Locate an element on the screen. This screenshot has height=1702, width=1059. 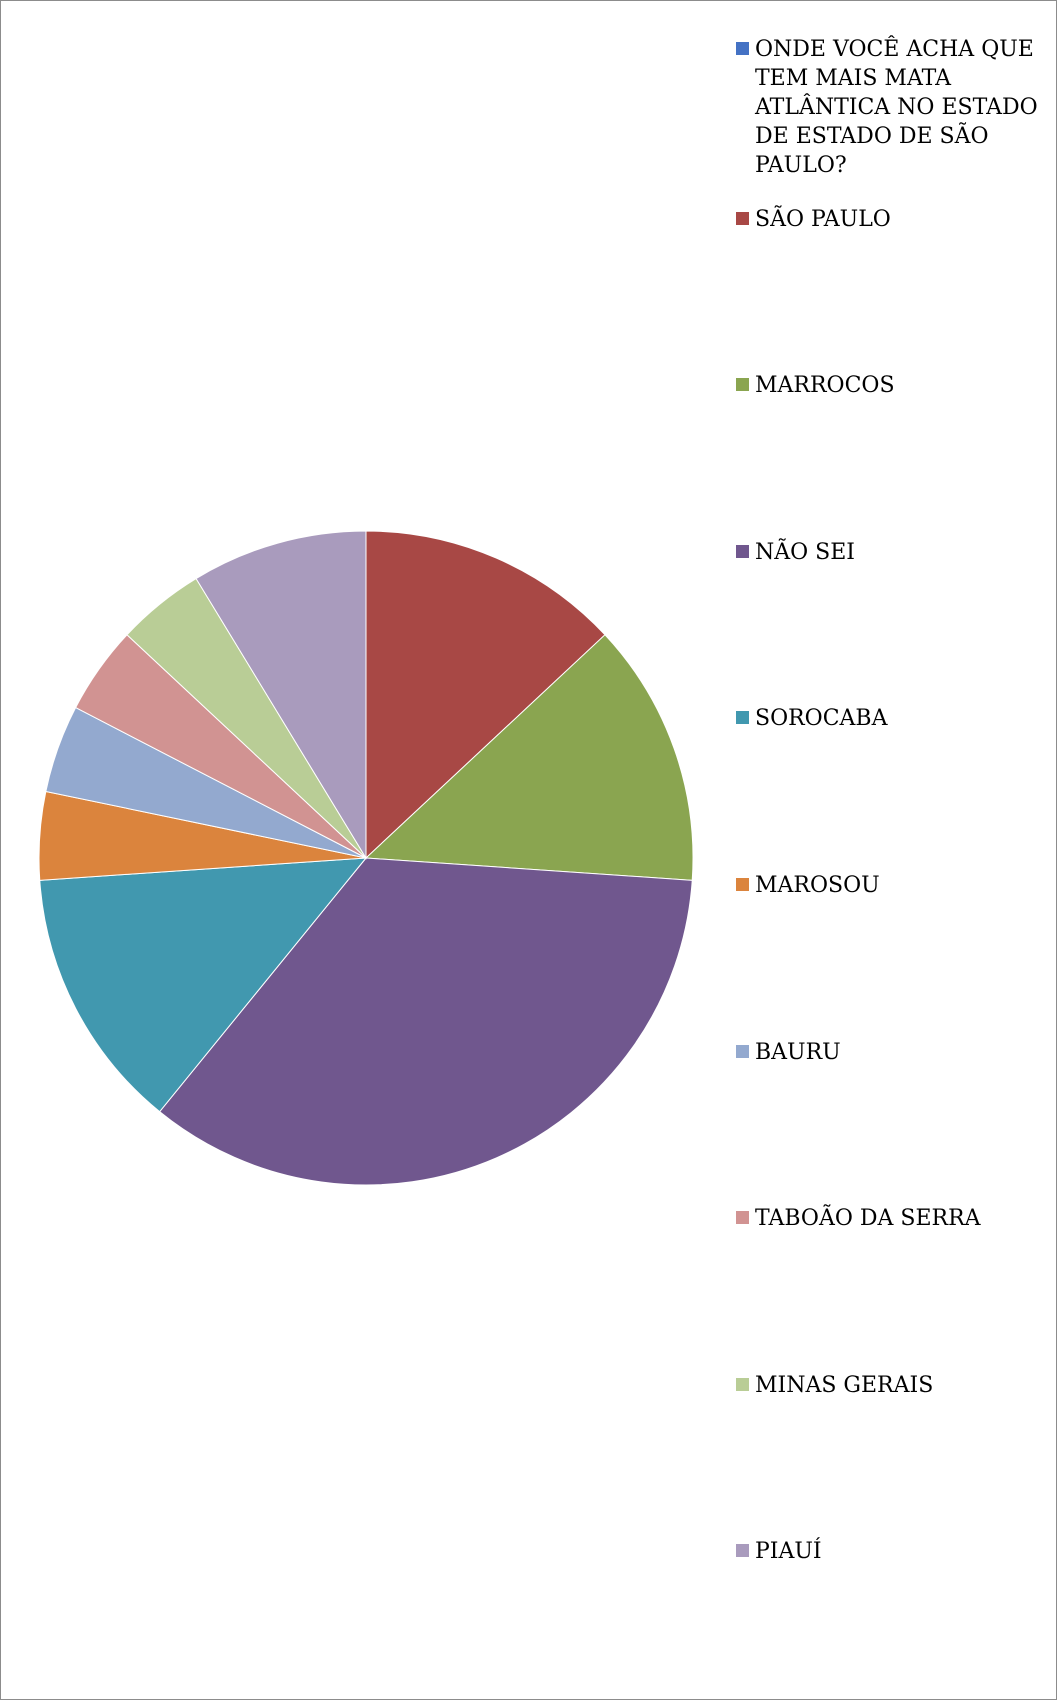
legend-item-8: MINAS GERAIS is located at coordinates (893, 1385).